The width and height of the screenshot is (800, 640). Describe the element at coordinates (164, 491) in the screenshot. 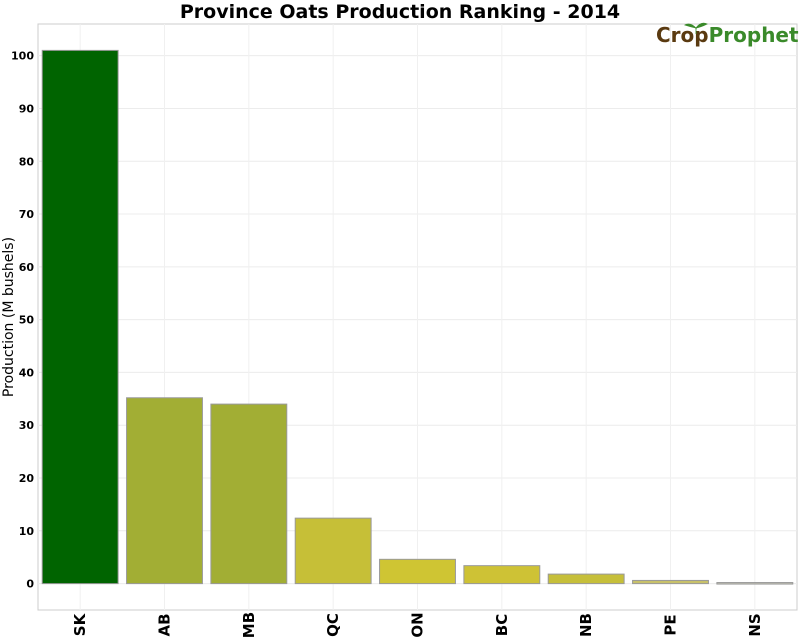

I see `bar-ab` at that location.